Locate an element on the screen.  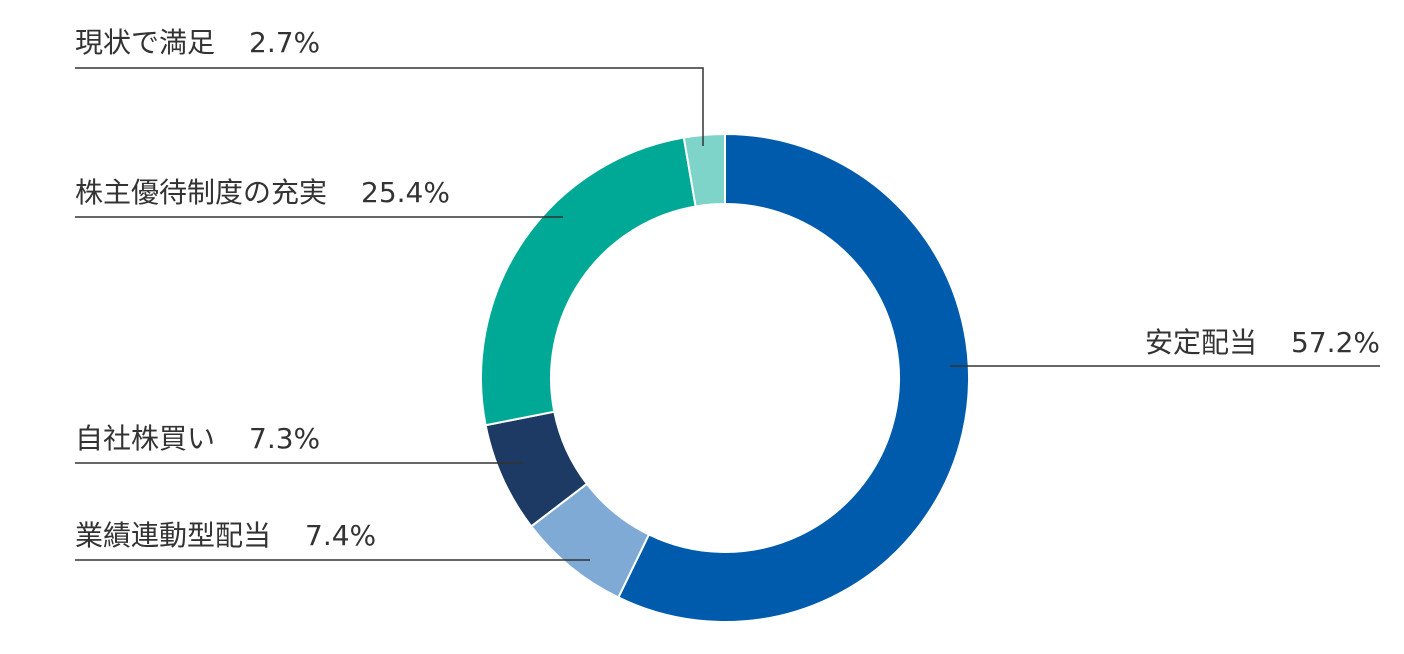
slice-label: 株主優待制度の充実 25.4% is located at coordinates (262, 192).